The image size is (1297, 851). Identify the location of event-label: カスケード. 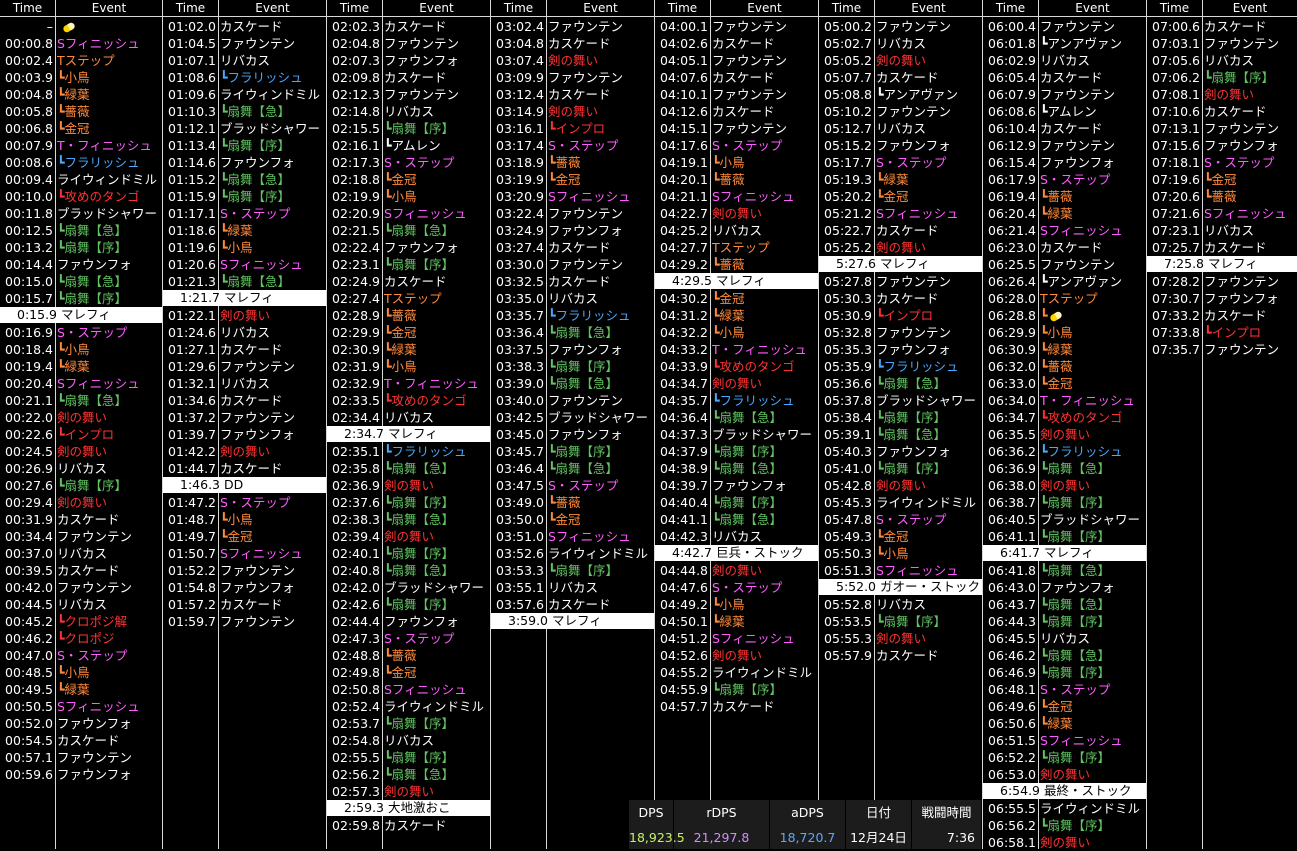
(88, 519).